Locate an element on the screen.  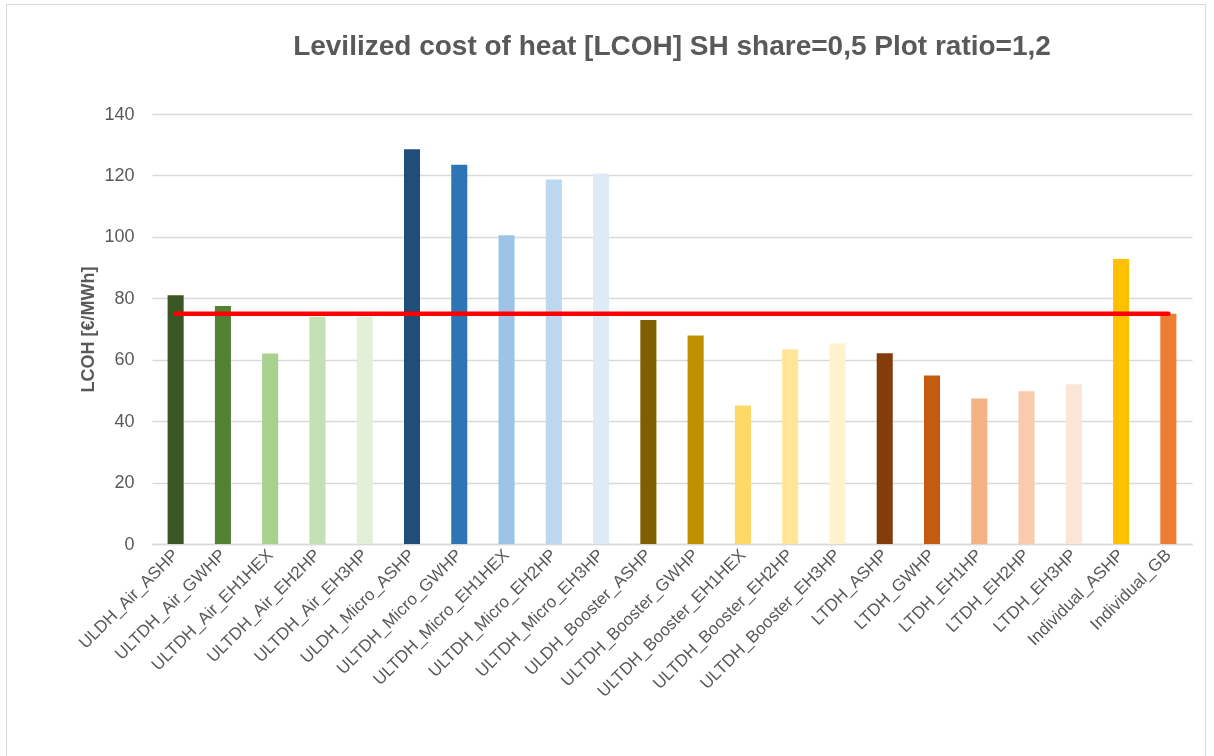
y-tick-label: 80 is located at coordinates (124, 297).